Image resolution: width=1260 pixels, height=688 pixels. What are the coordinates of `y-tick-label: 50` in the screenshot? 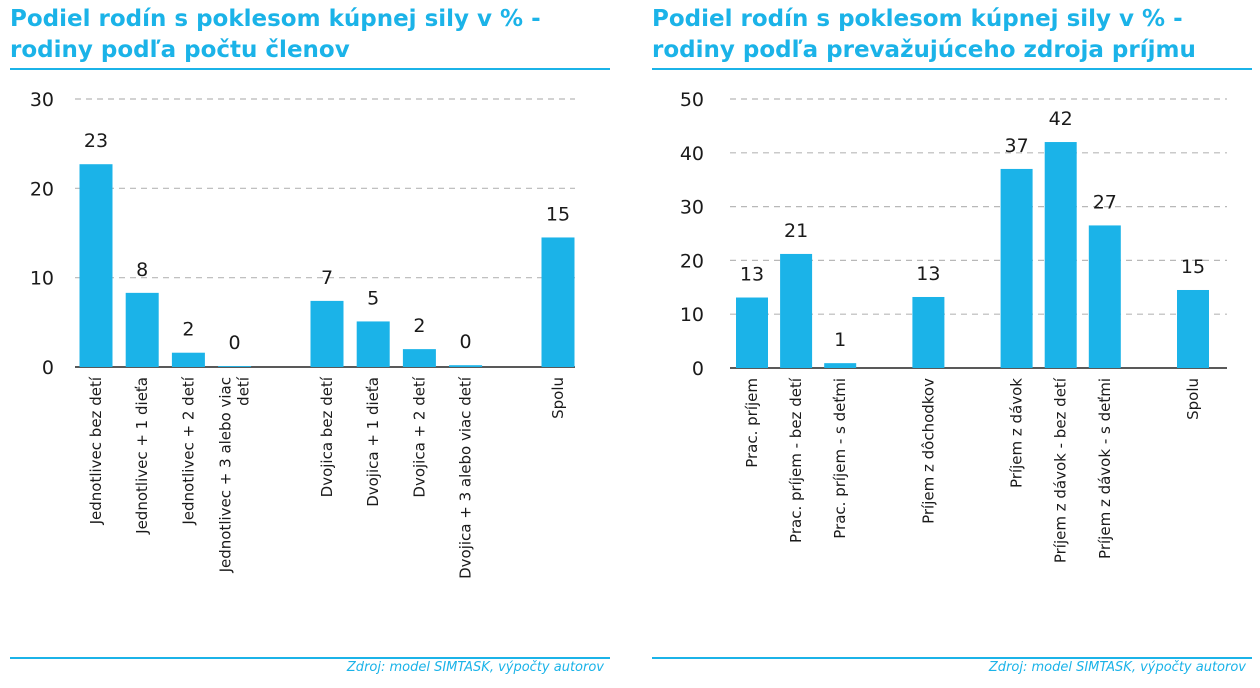 It's located at (692, 100).